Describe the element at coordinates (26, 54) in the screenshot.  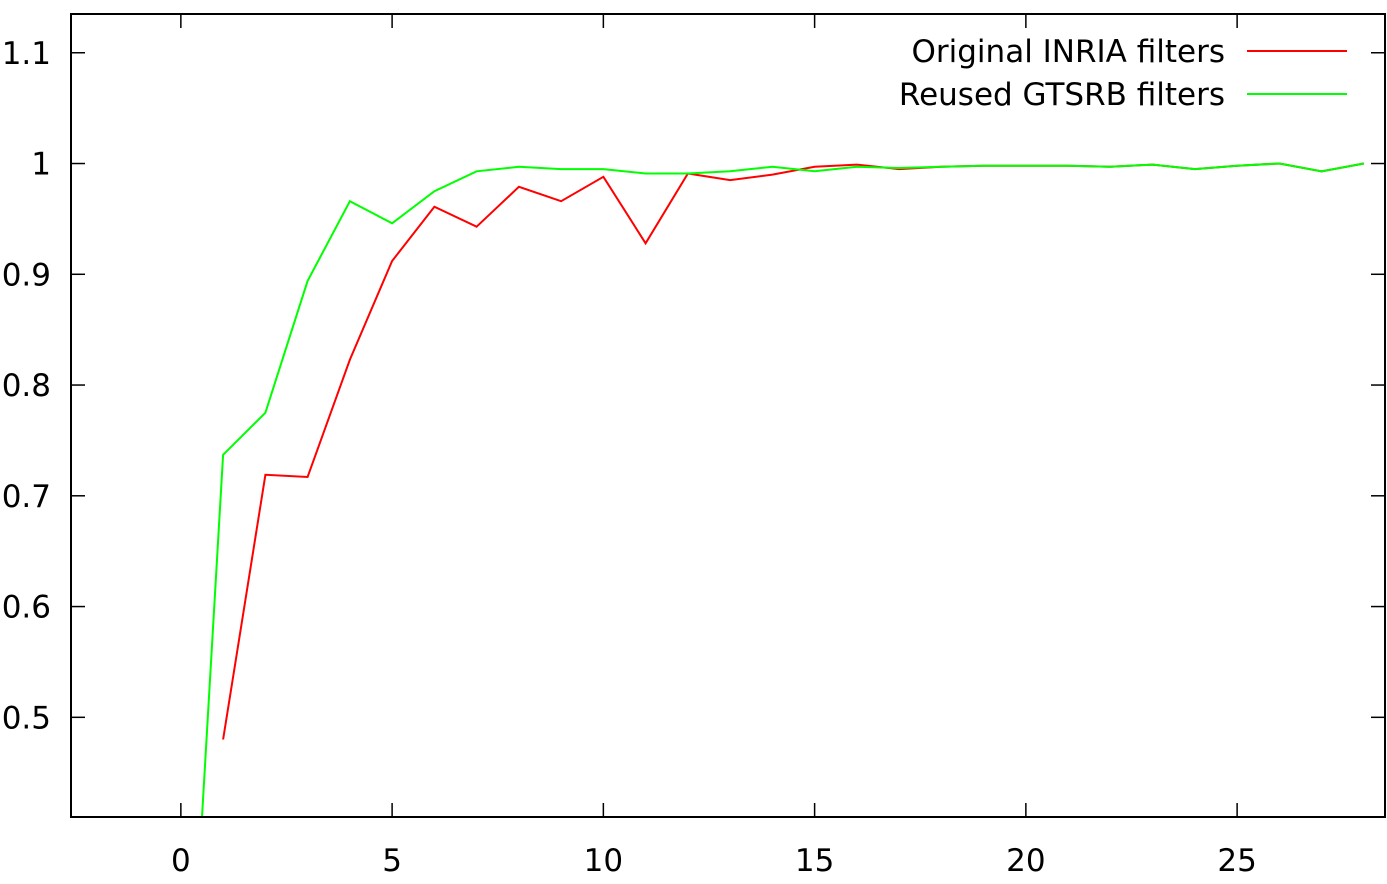
I see `y-tick-label: 1.1` at that location.